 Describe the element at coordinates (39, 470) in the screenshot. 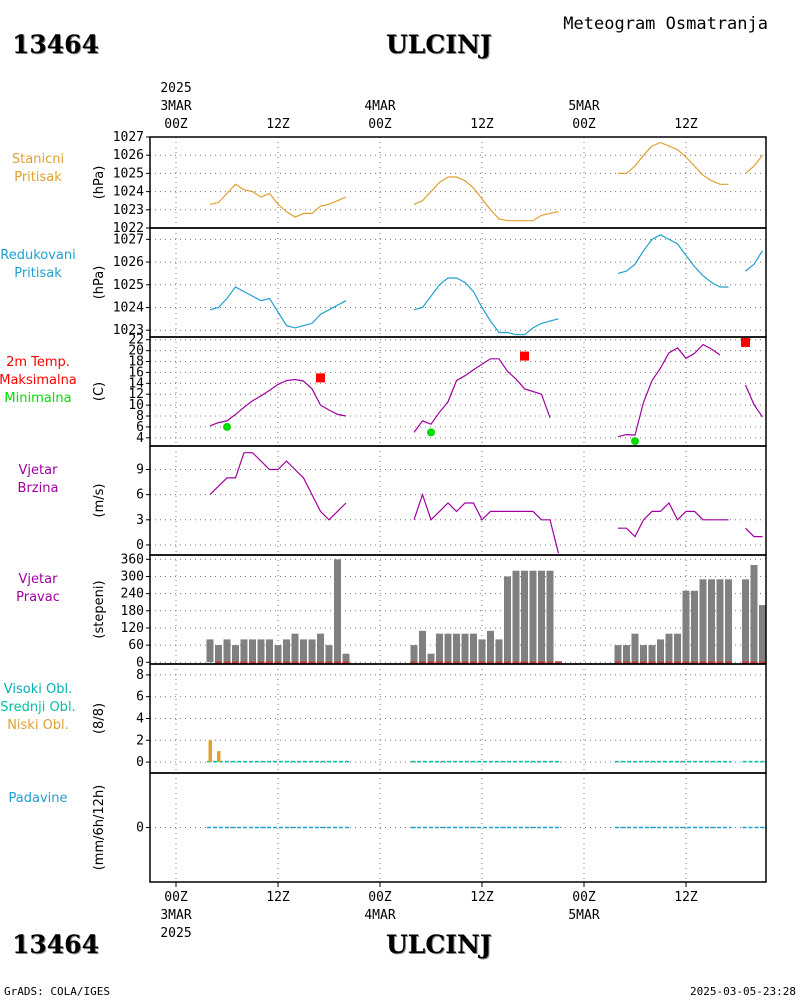

I see `panel-label-wind: Vjetar` at that location.